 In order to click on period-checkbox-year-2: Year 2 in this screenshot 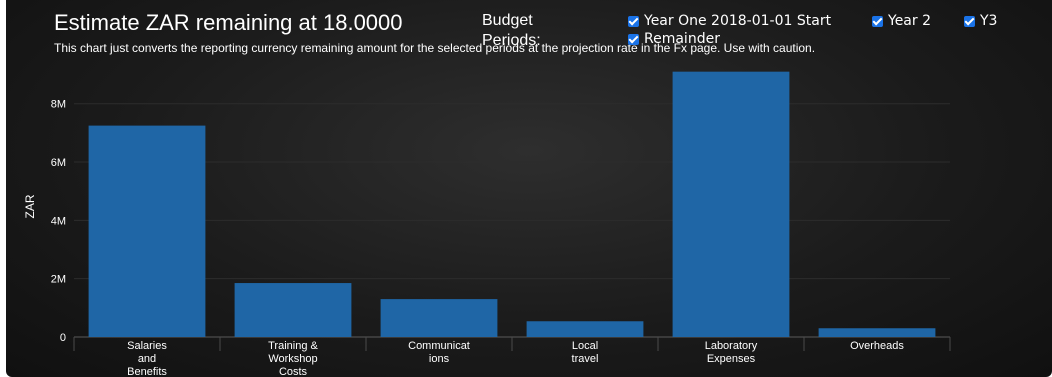, I will do `click(901, 21)`.